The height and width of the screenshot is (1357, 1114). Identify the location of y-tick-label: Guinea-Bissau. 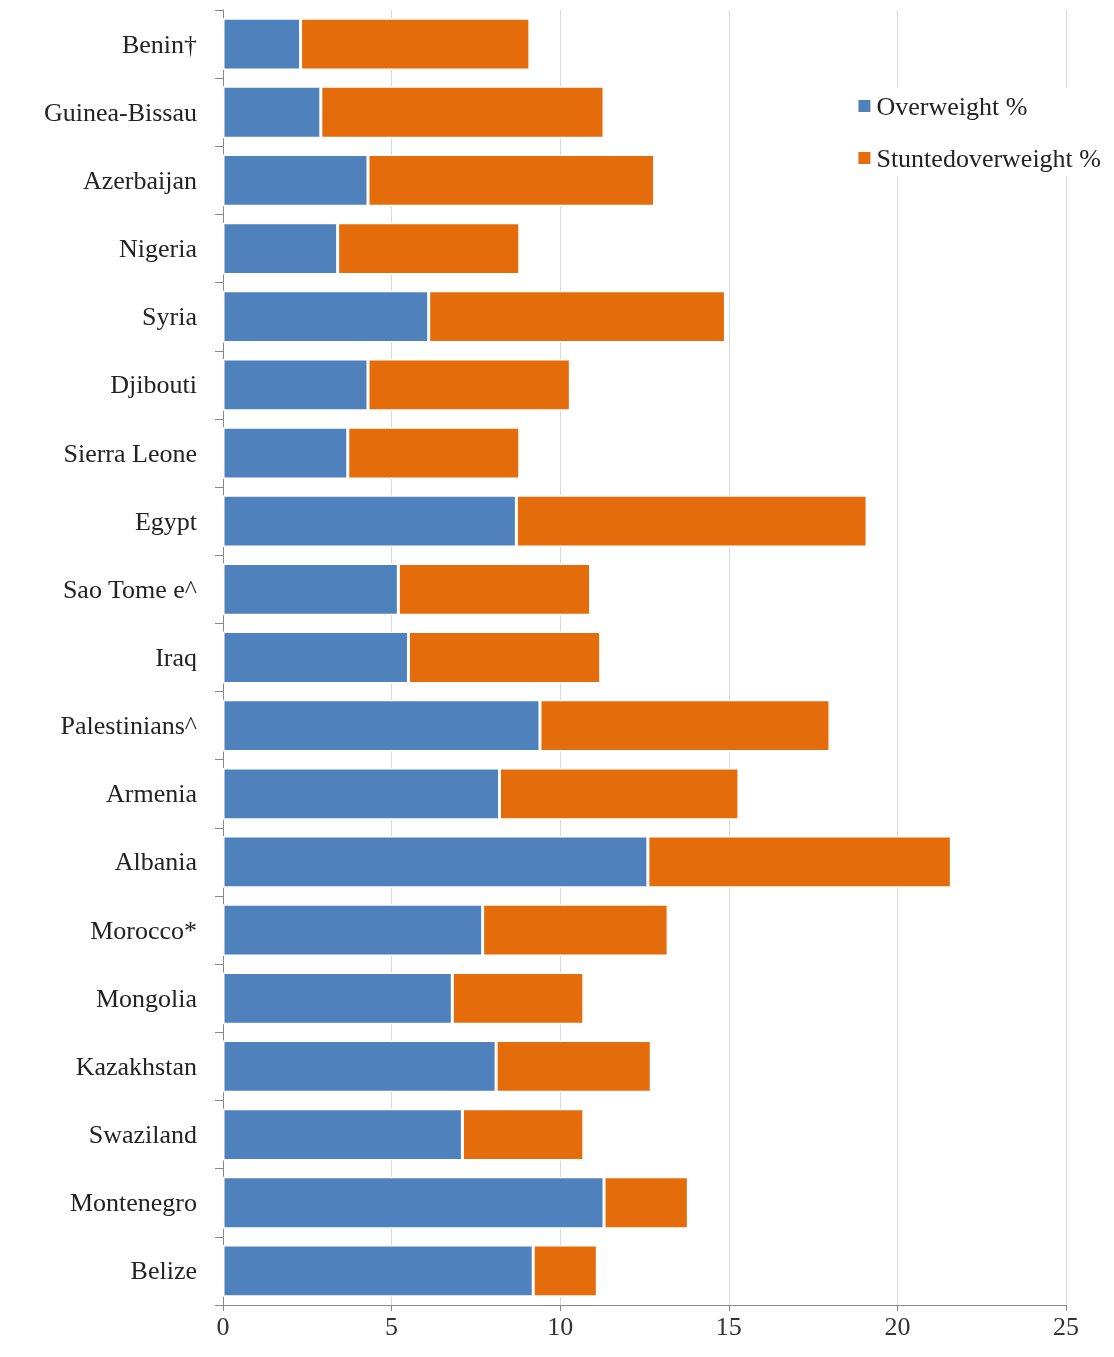
(120, 112).